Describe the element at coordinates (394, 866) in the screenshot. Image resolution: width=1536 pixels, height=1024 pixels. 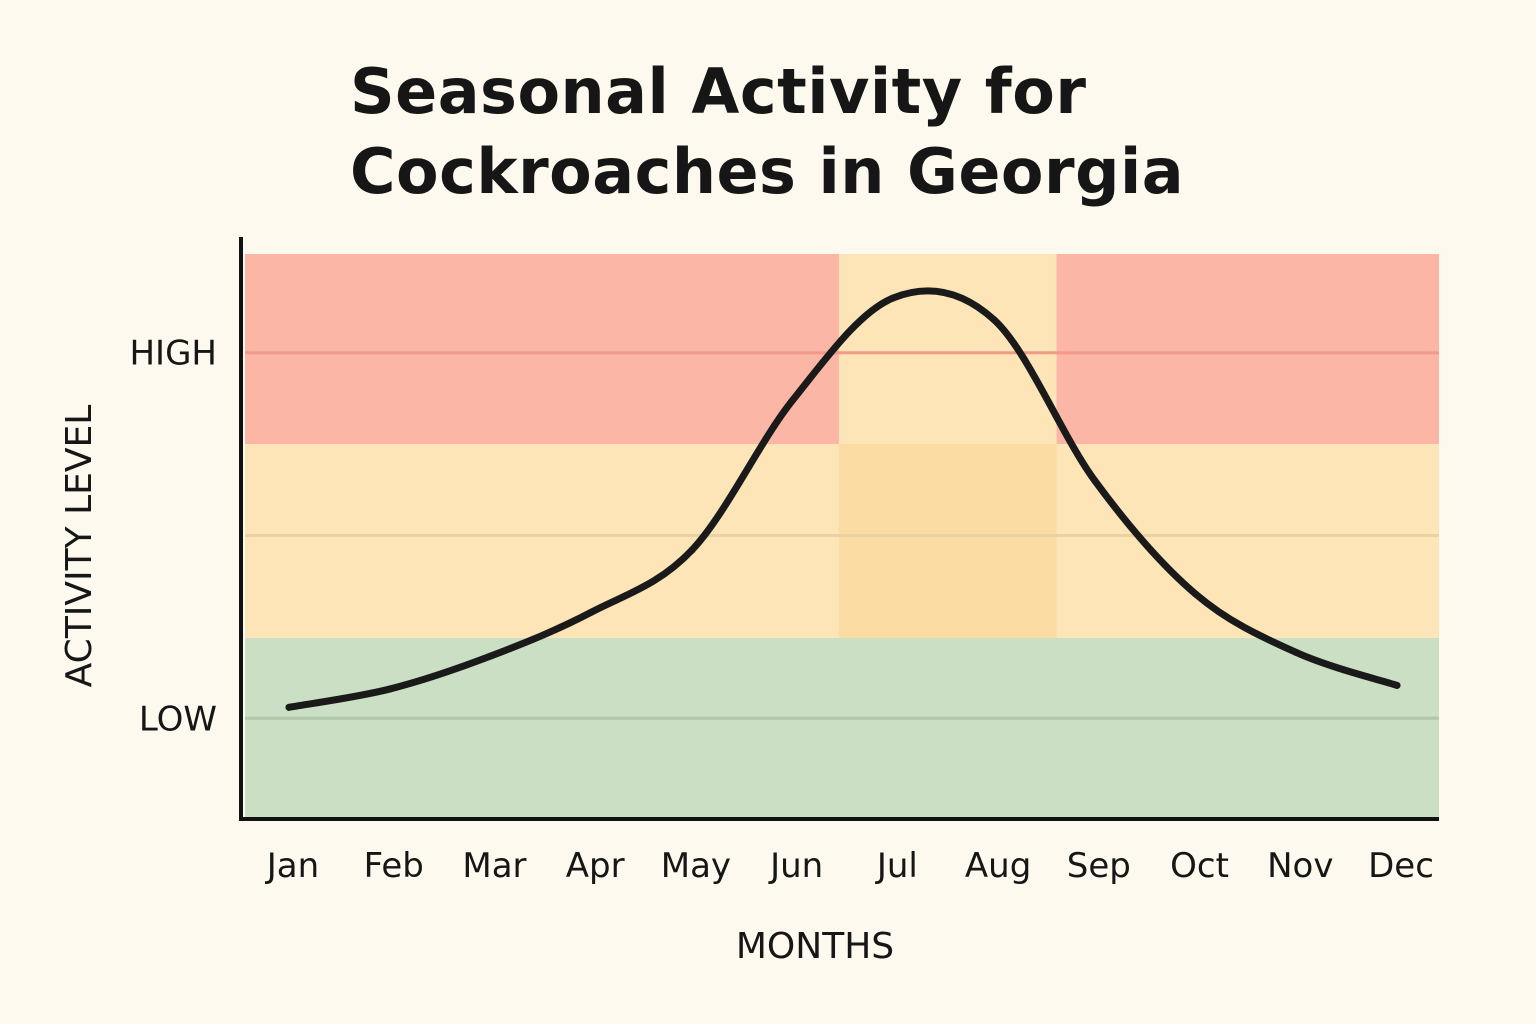
I see `x-tick-label-feb: Feb` at that location.